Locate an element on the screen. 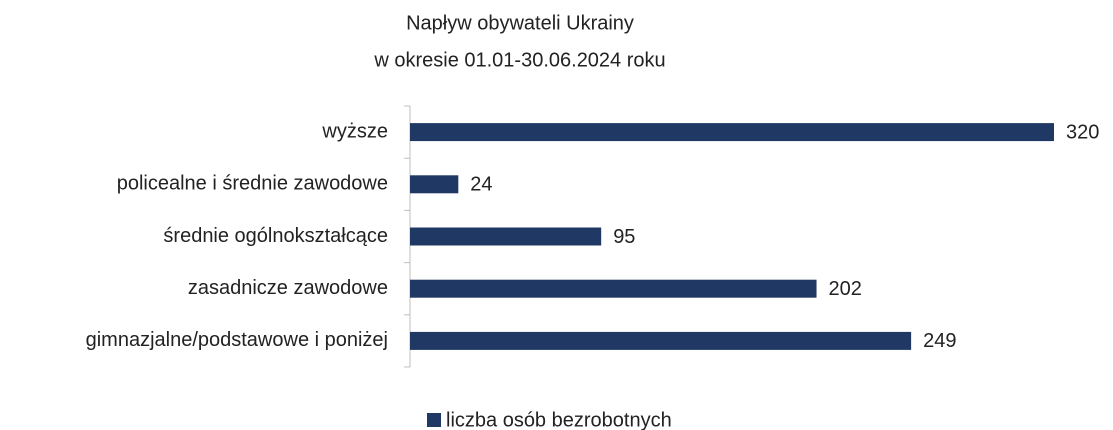 This screenshot has width=1113, height=430. data-label: 95 is located at coordinates (624, 237).